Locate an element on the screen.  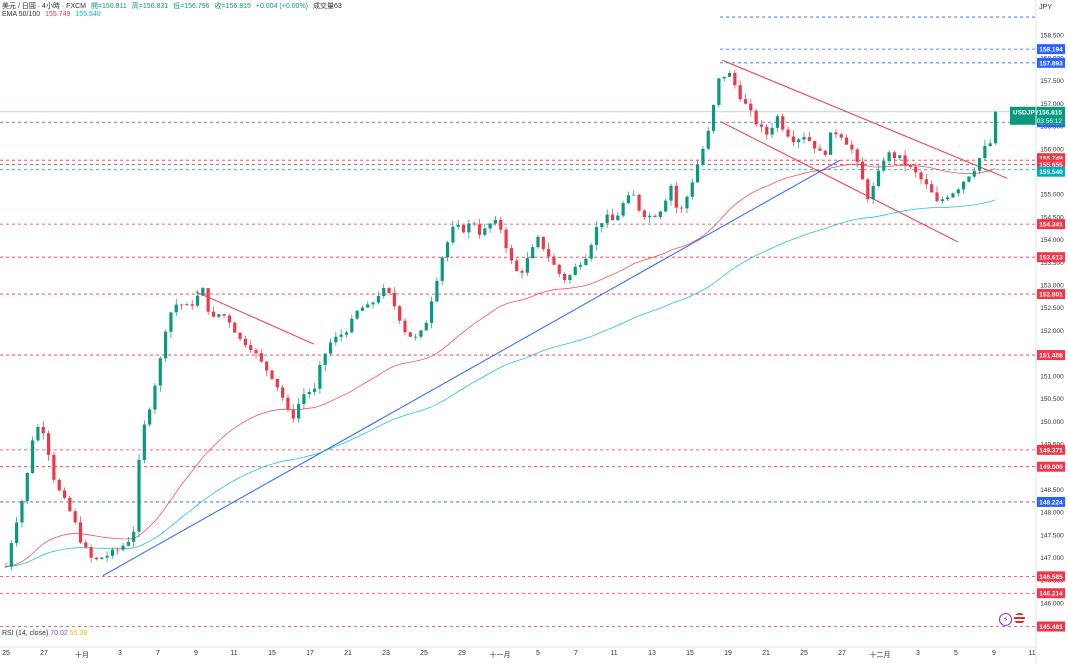
rsi-legend: RSI (14, close) 70.02 55.39 is located at coordinates (44, 633).